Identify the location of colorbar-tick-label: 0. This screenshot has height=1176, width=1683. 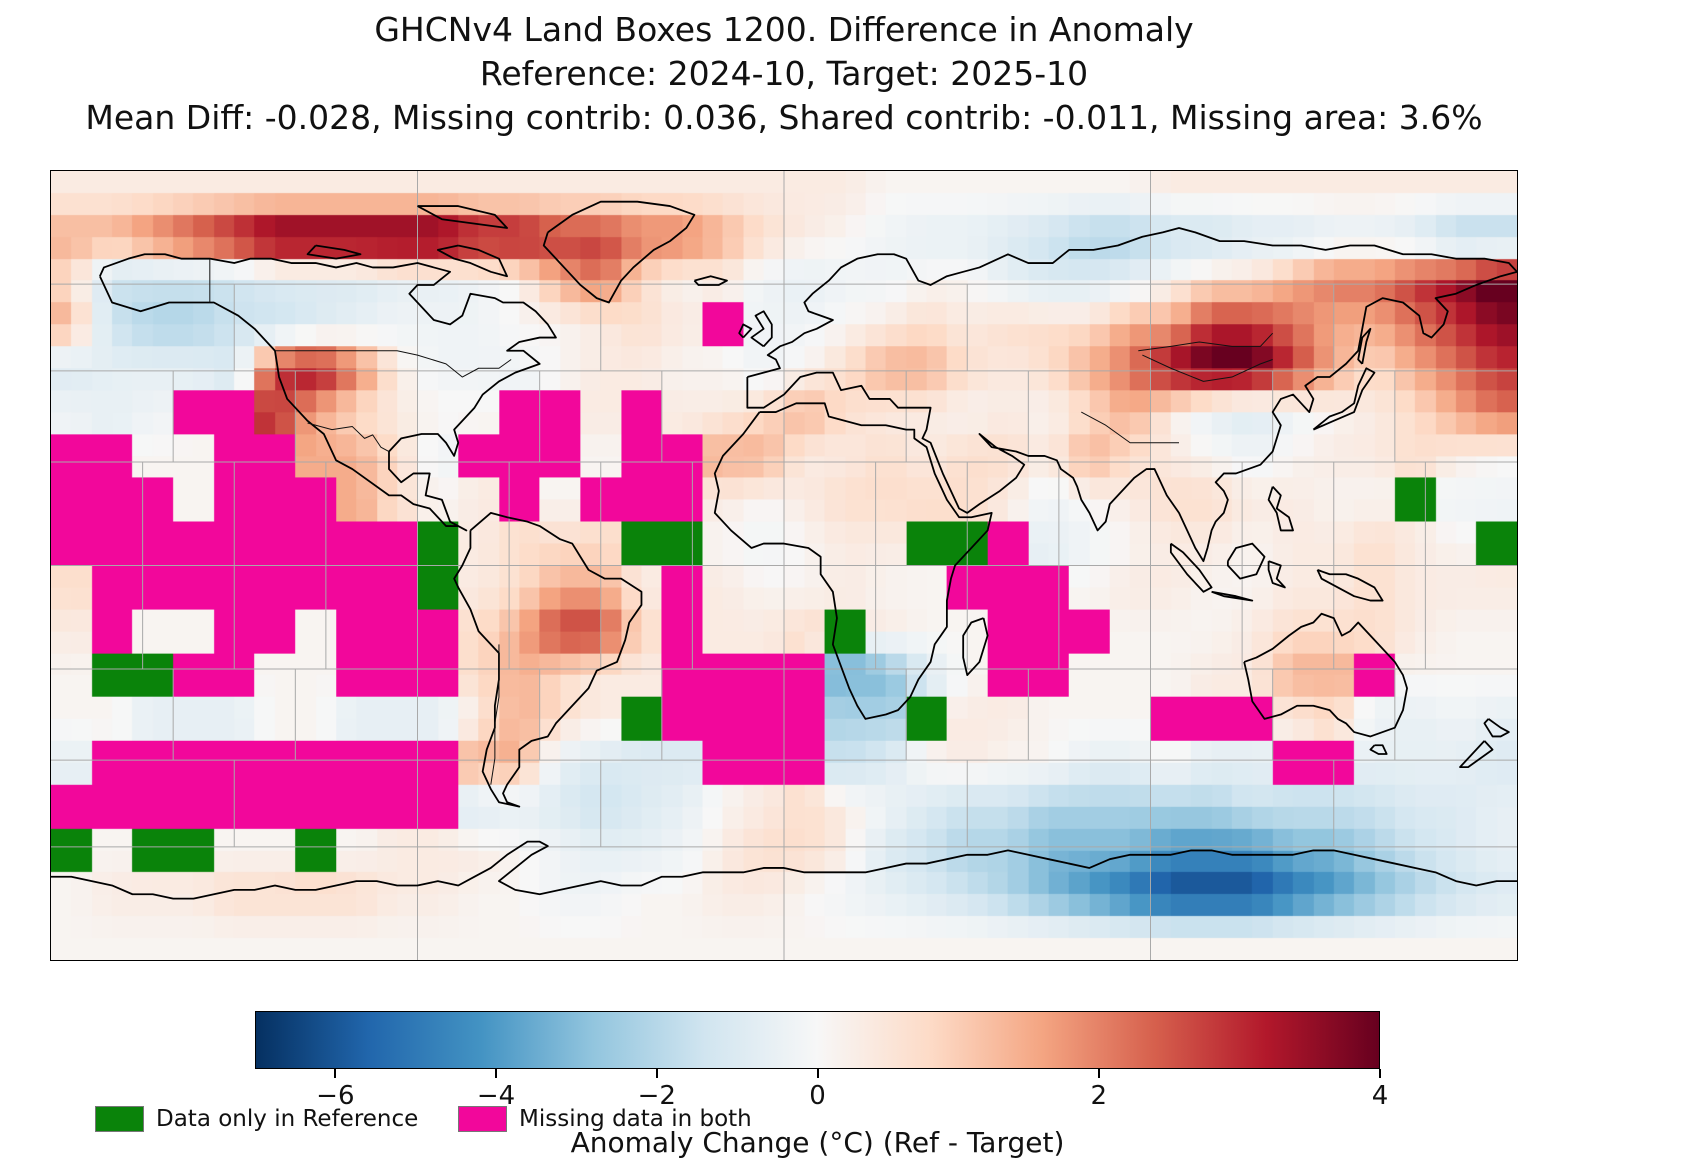
(817, 1096).